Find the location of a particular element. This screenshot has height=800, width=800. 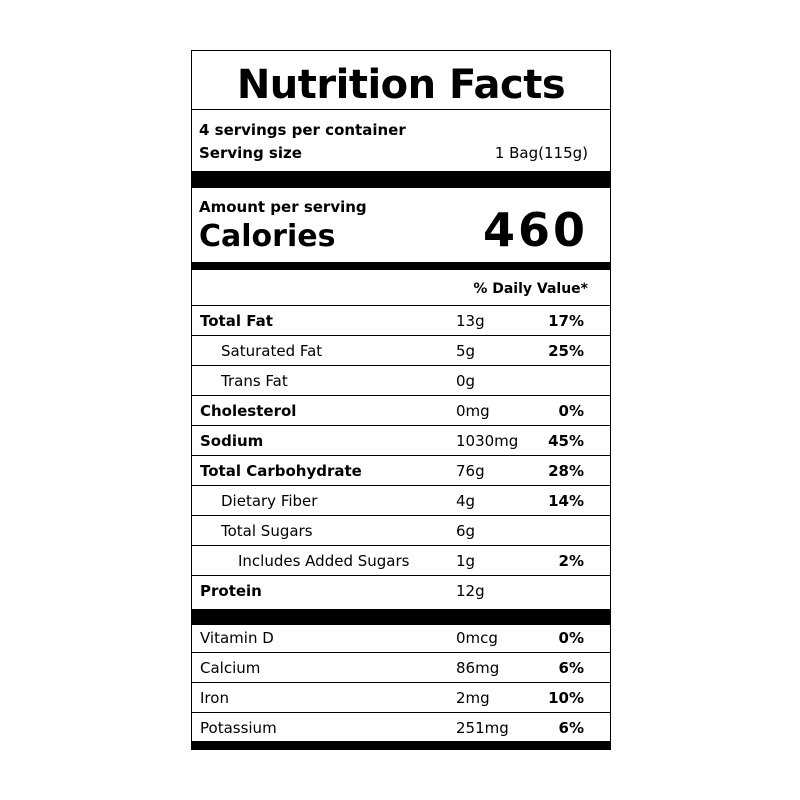

nutrient-dv: 2% is located at coordinates (571, 561).